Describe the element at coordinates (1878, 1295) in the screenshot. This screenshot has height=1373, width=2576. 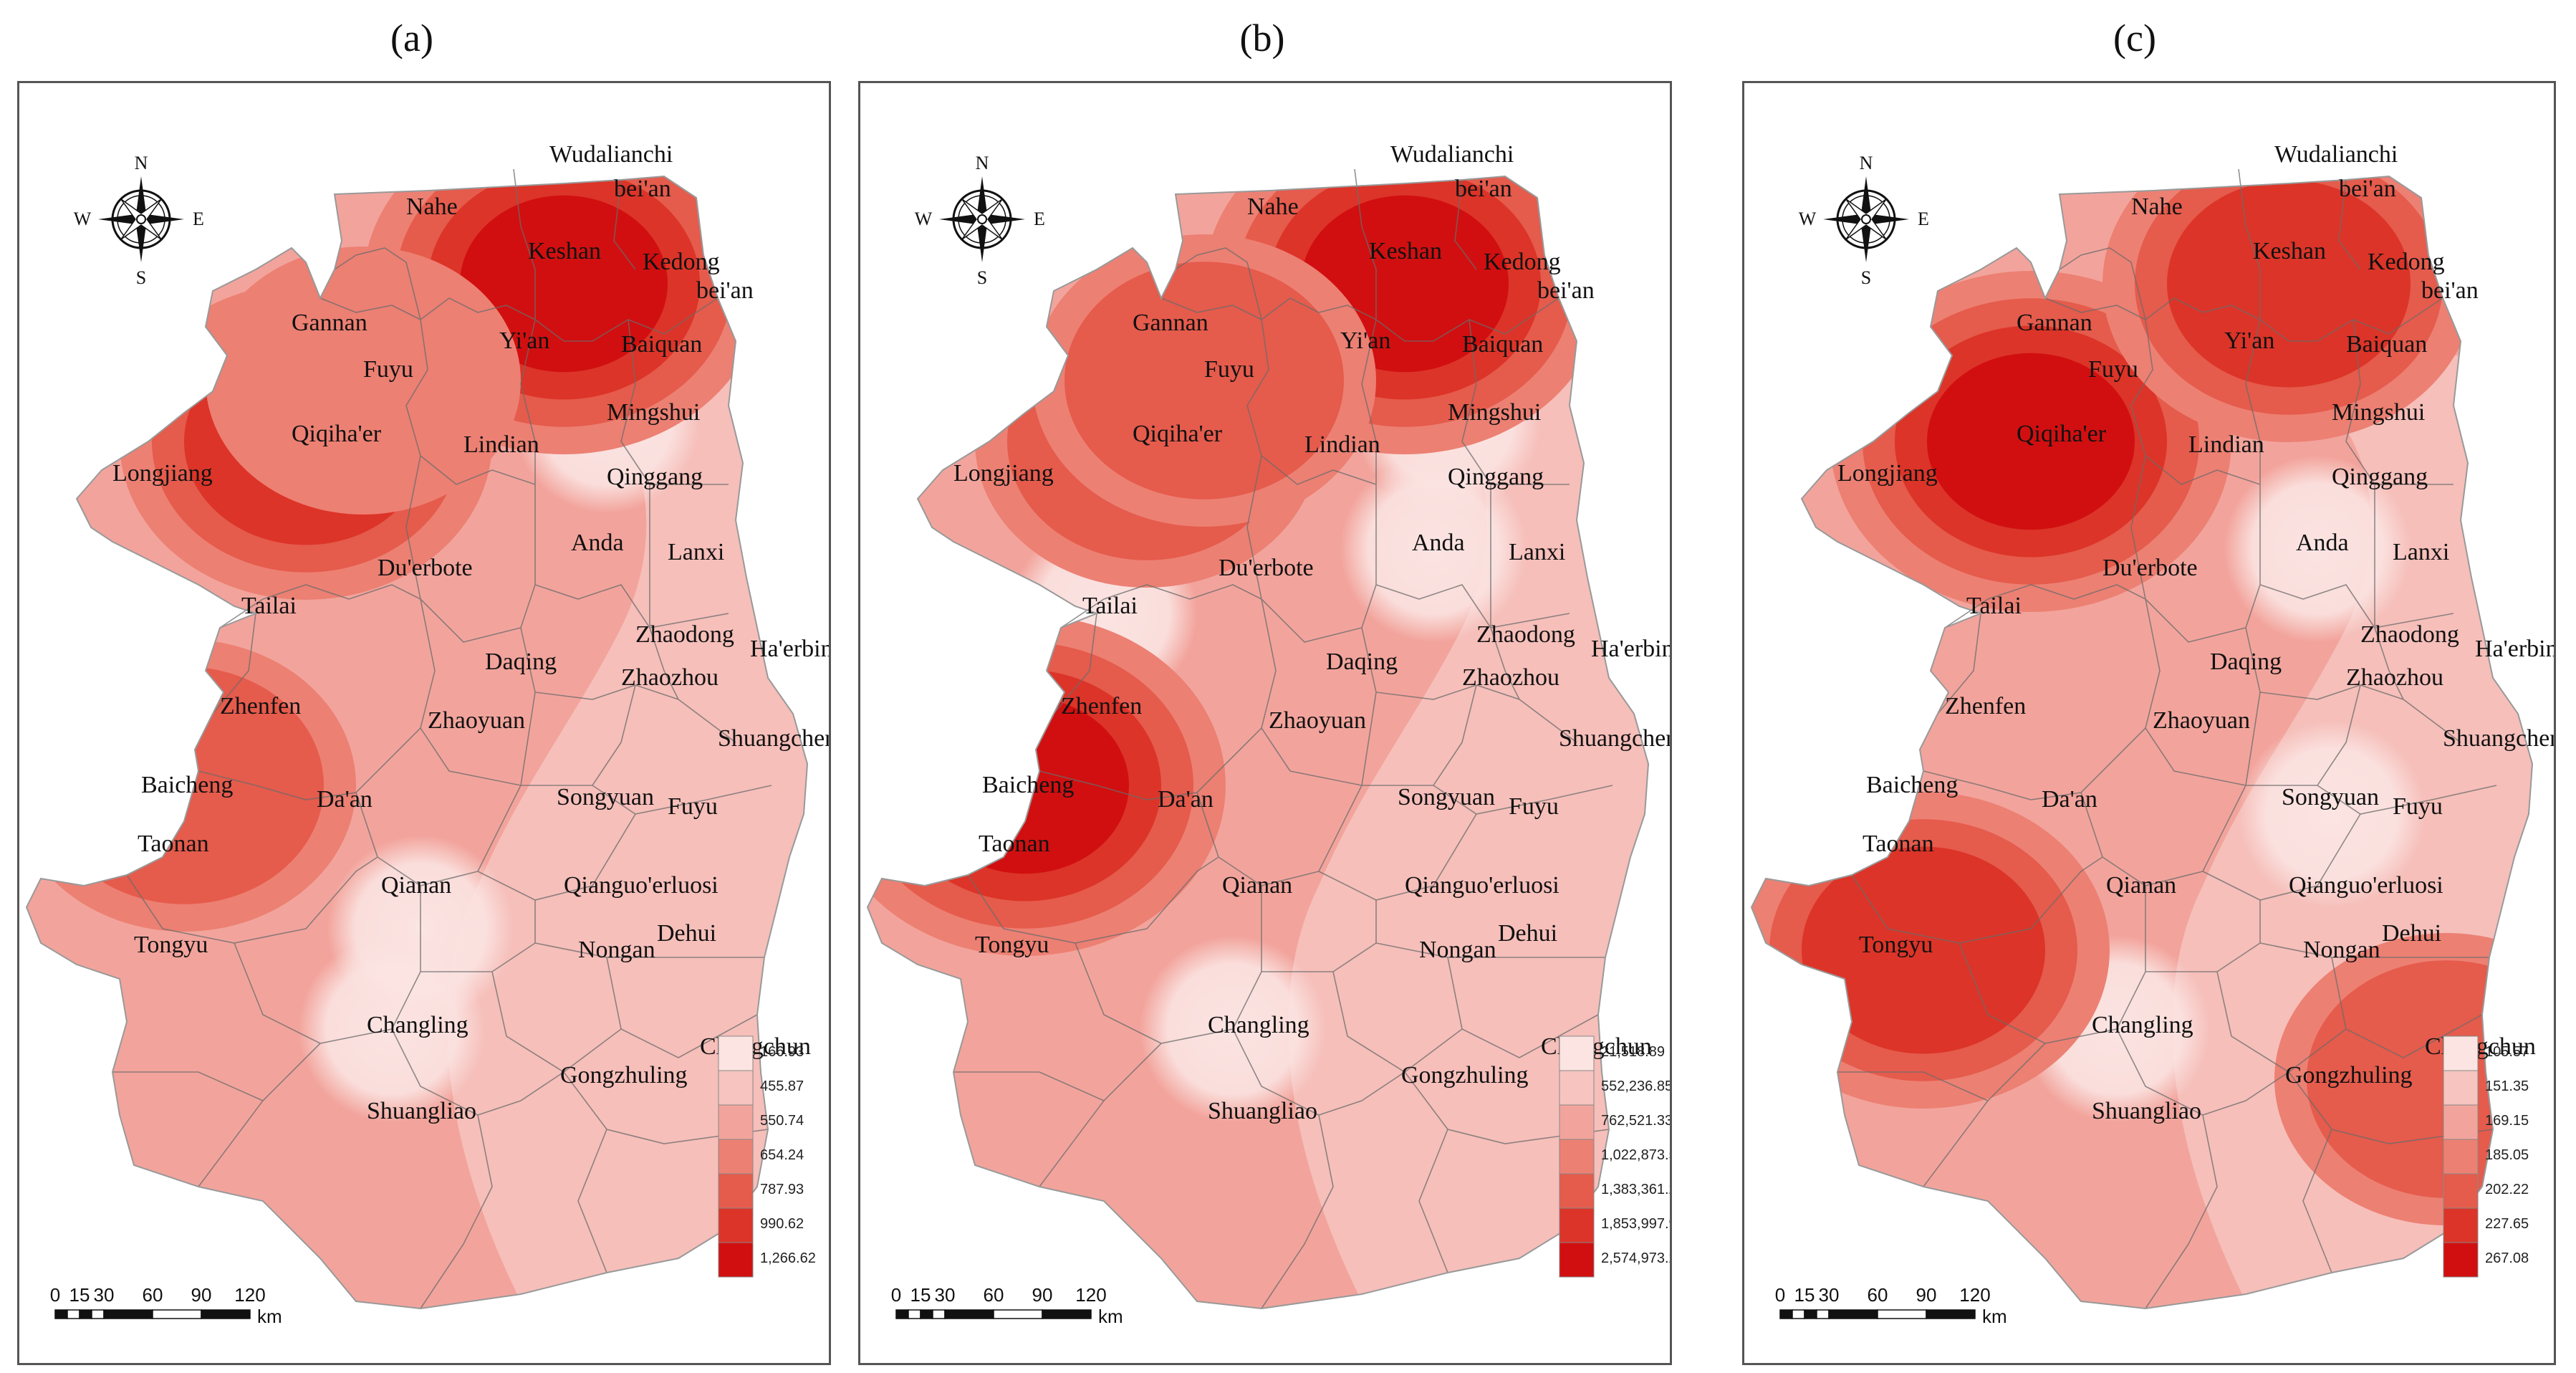
I see `scale-tick-label: 60` at that location.